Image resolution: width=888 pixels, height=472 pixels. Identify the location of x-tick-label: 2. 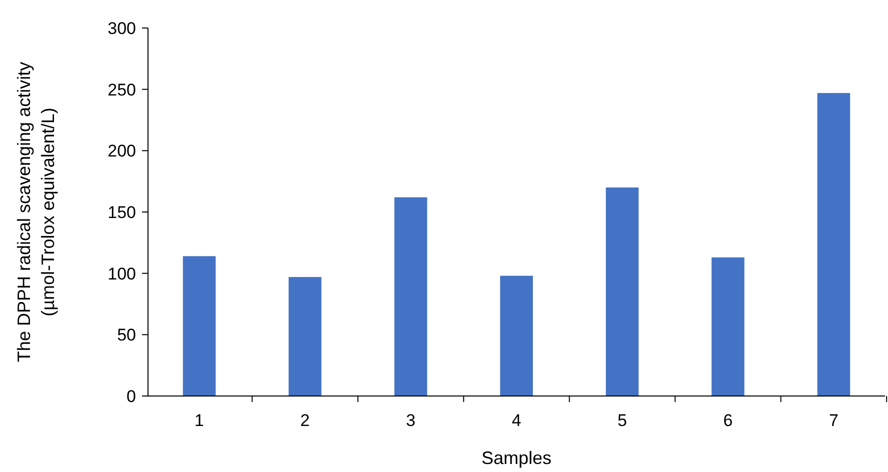
(305, 420).